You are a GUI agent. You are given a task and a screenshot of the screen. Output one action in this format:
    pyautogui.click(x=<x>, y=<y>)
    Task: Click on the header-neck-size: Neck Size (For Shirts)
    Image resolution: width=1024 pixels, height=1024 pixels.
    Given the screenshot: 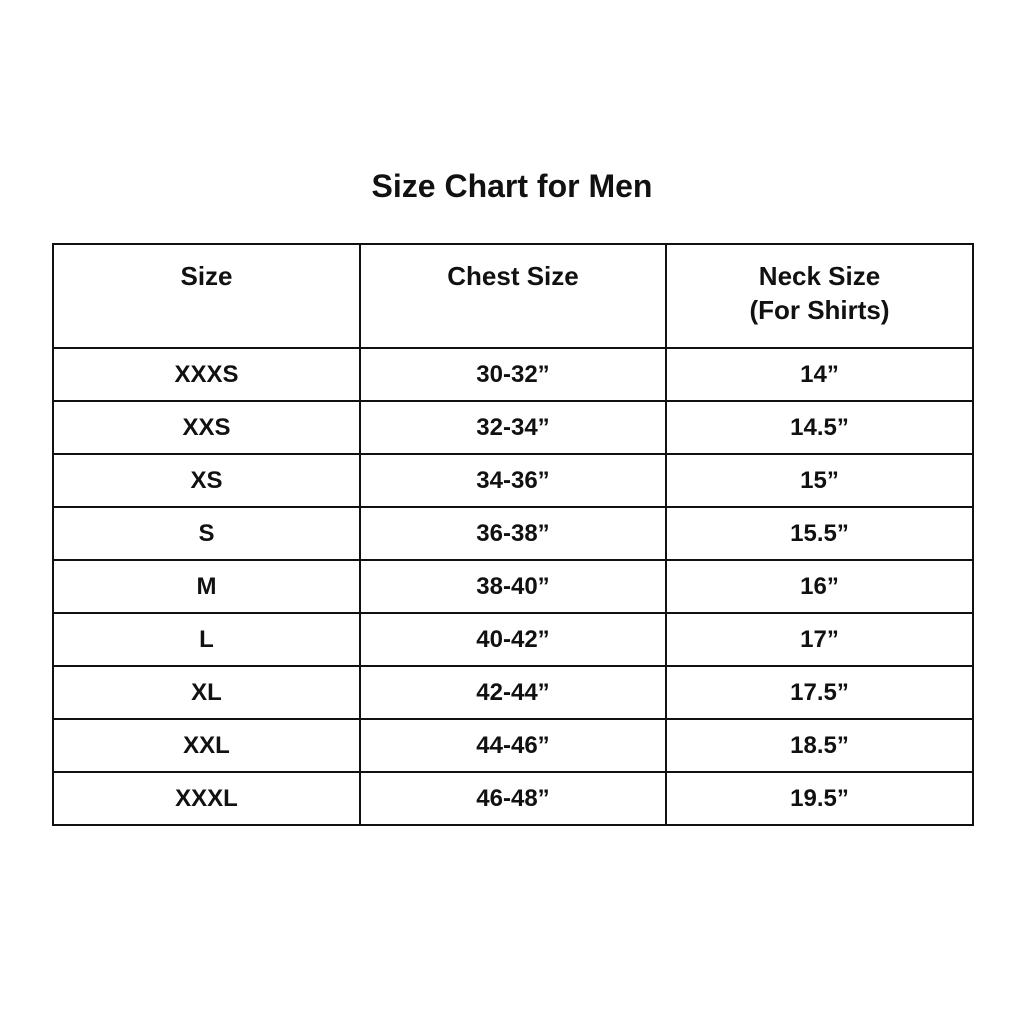 What is the action you would take?
    pyautogui.click(x=819, y=296)
    